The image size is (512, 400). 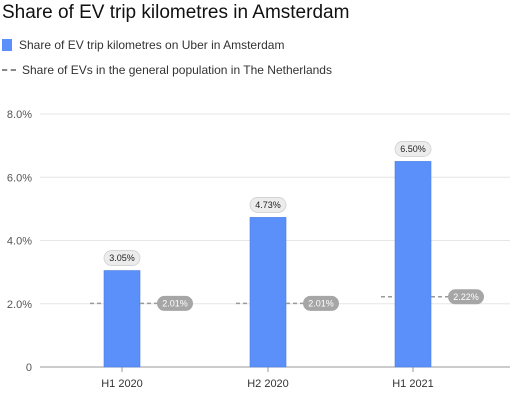 What do you see at coordinates (19, 115) in the screenshot?
I see `y-tick-label: 8.0%` at bounding box center [19, 115].